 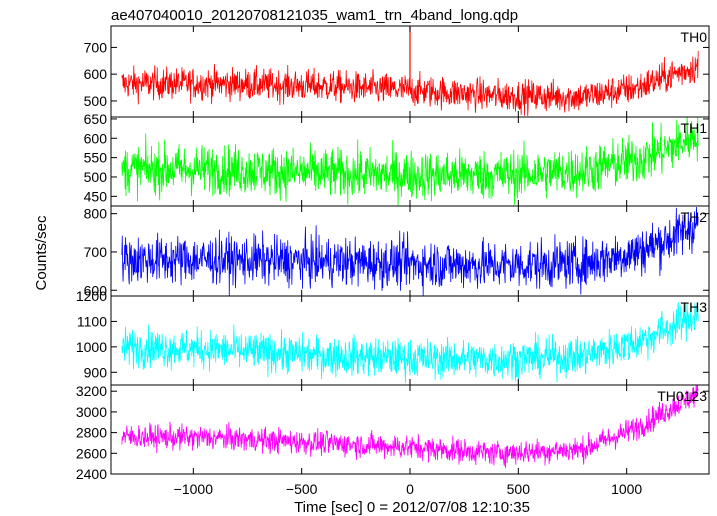 I want to click on x-tick-label: 500, so click(x=519, y=489).